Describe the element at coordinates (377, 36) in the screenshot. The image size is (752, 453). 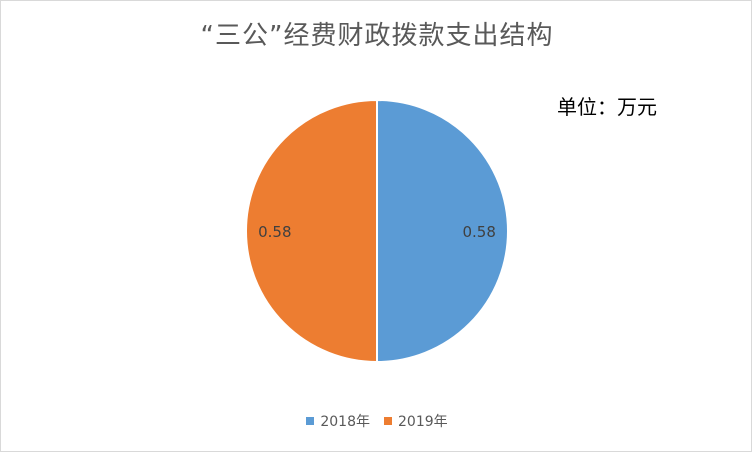
I see `chart-title: “三公”经费财政拨款支出结构` at that location.